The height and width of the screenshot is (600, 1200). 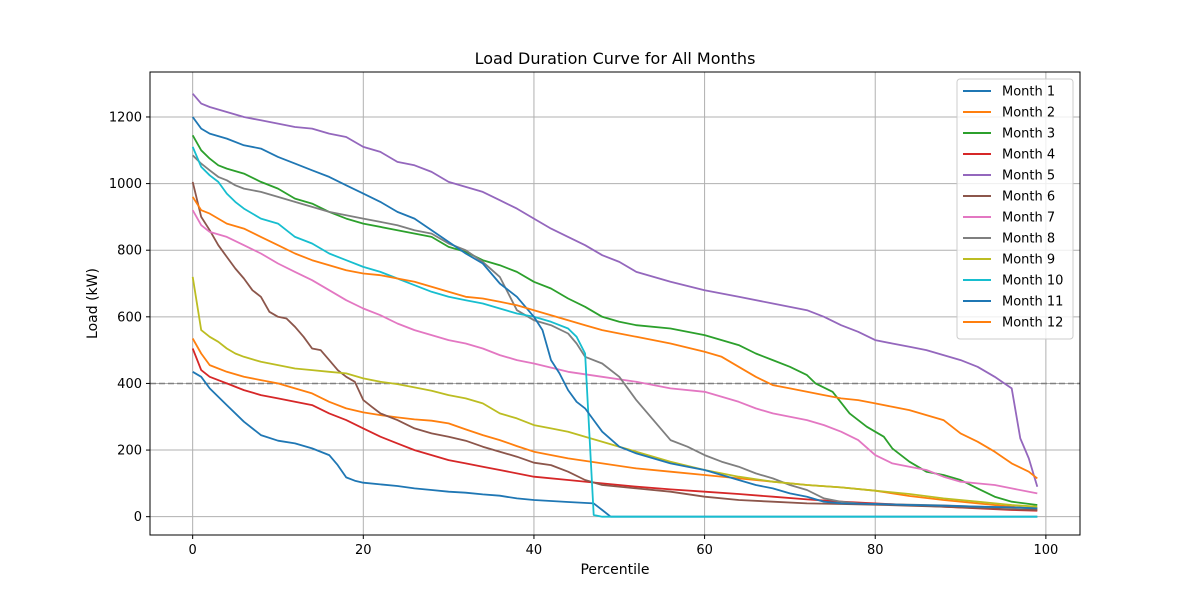 What do you see at coordinates (129, 384) in the screenshot?
I see `y-tick-label: 400` at bounding box center [129, 384].